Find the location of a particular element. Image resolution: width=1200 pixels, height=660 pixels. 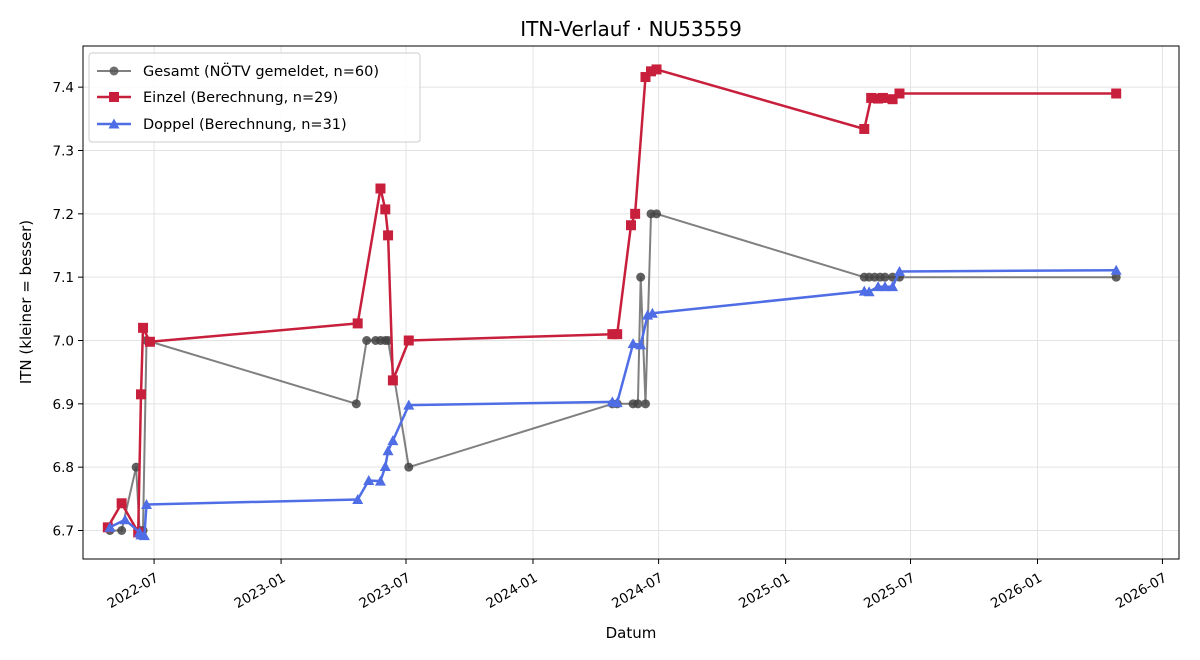

y-tick-label: 7.0 is located at coordinates (63, 342).